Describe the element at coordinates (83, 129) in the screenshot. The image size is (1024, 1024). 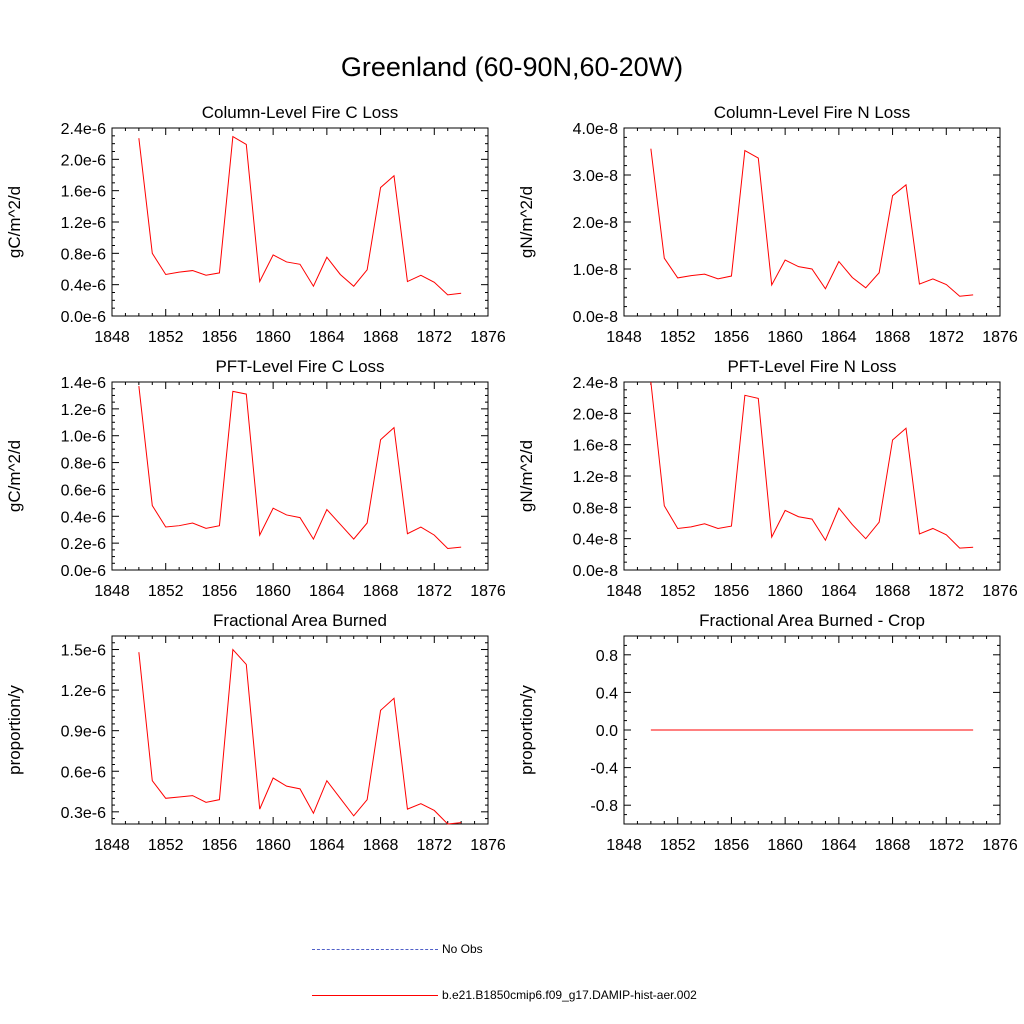
I see `y-tick-label: 2.4e-6` at that location.